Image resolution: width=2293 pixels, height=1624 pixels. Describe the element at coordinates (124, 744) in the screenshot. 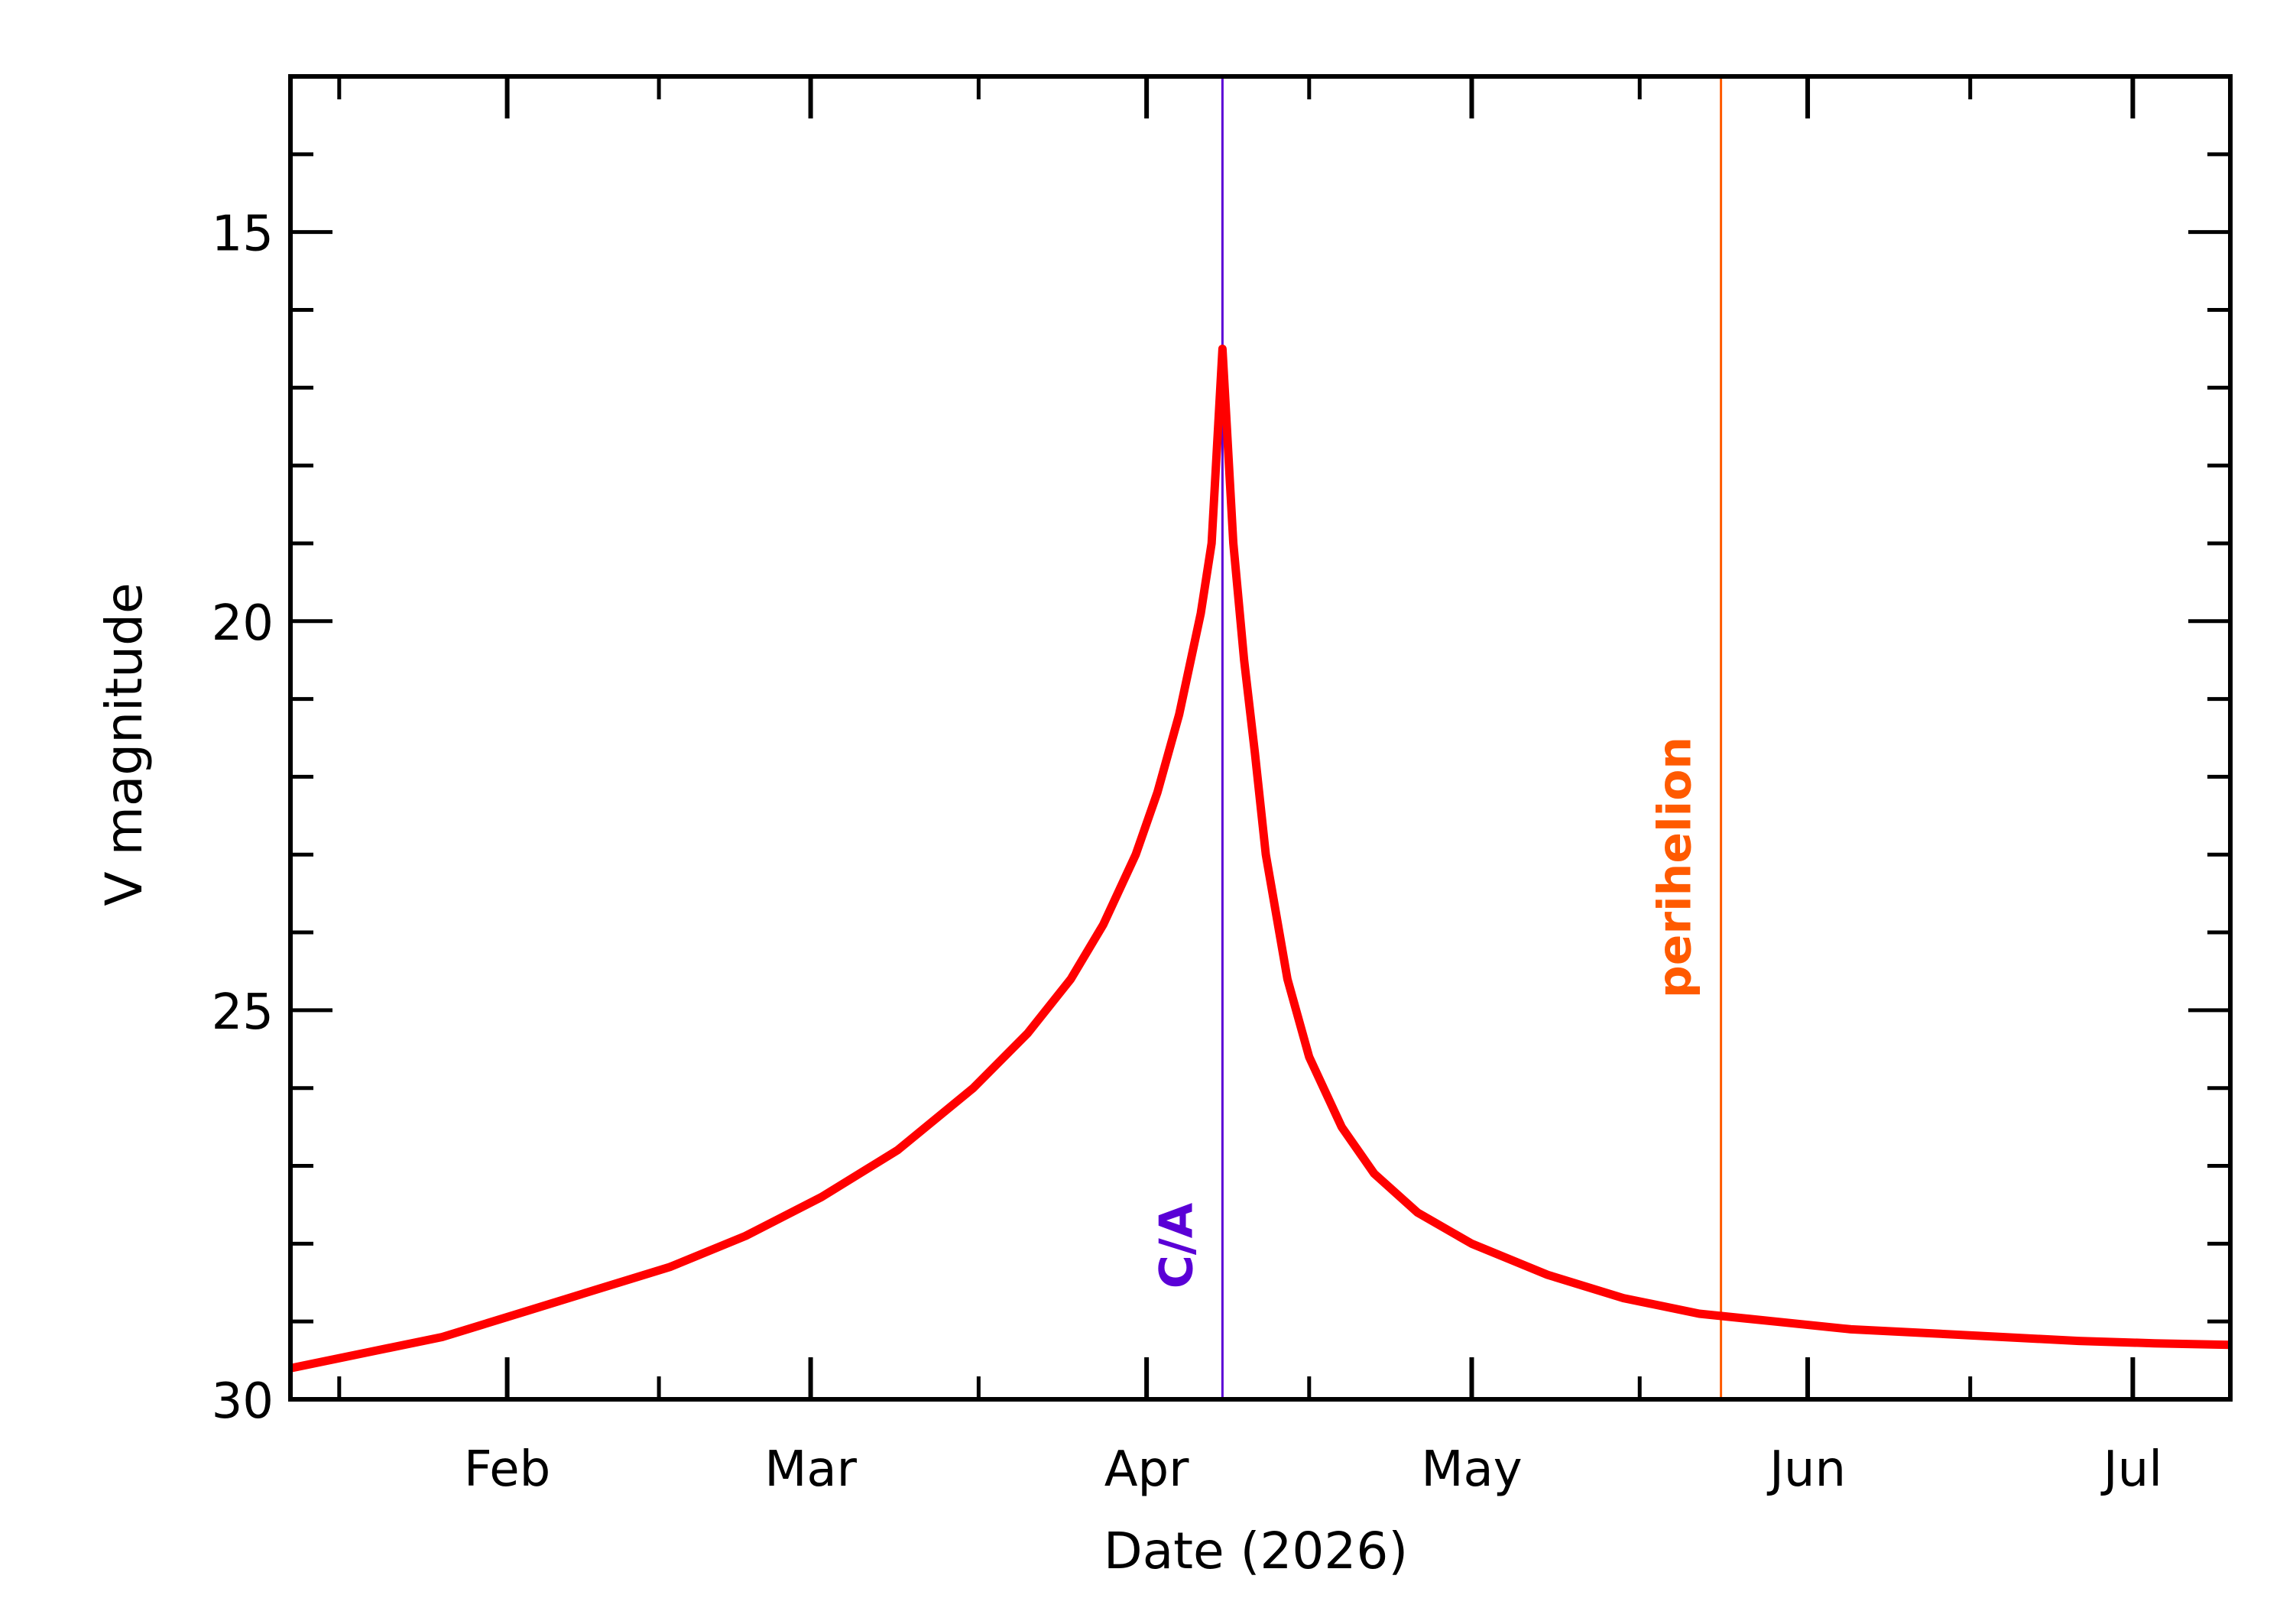

I see `y-axis-label: V magnitude` at that location.